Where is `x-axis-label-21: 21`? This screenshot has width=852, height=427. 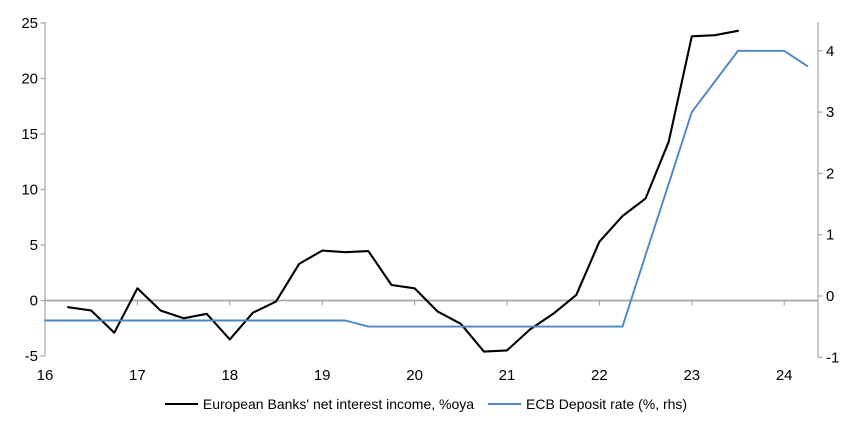
x-axis-label-21: 21 is located at coordinates (507, 375).